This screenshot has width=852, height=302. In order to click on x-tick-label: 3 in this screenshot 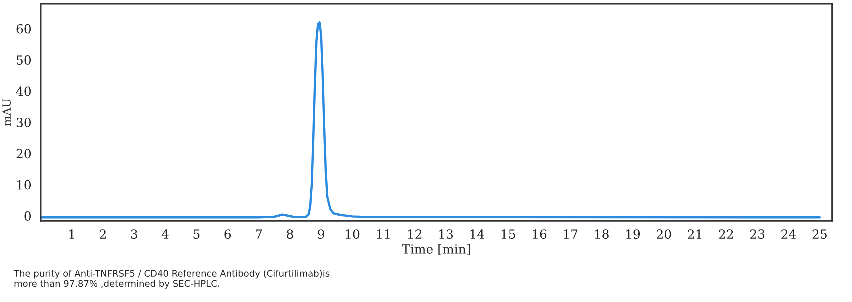, I will do `click(134, 235)`.